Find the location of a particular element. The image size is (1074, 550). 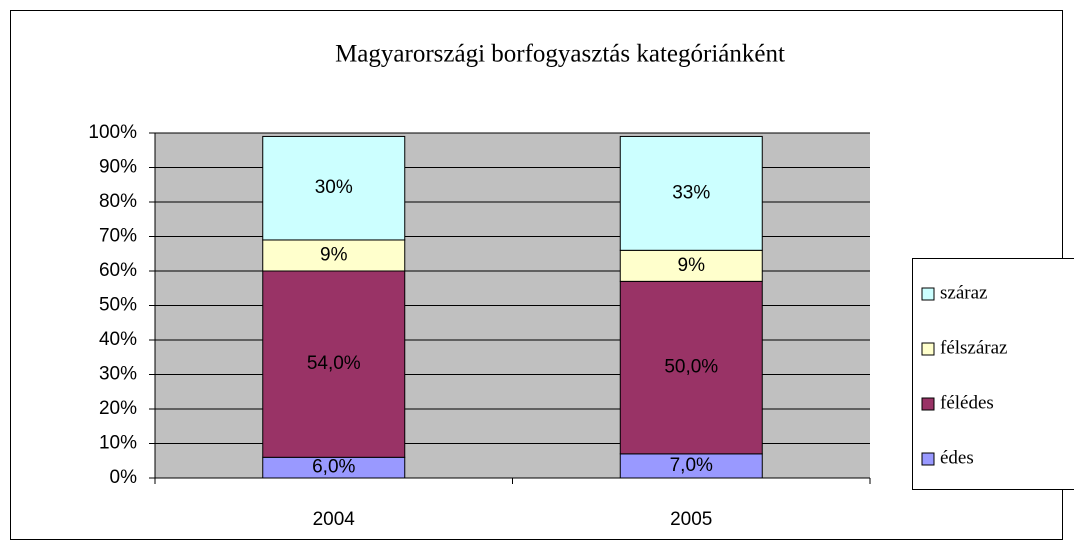

data-label: 6,0% is located at coordinates (333, 467).